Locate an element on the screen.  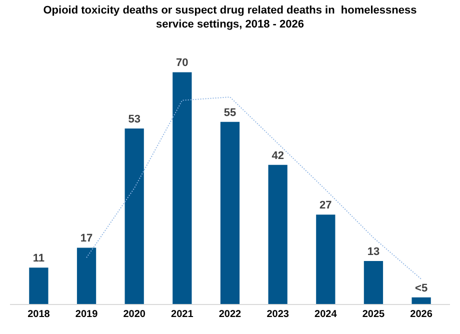
x-tick-label: 2018 is located at coordinates (39, 314).